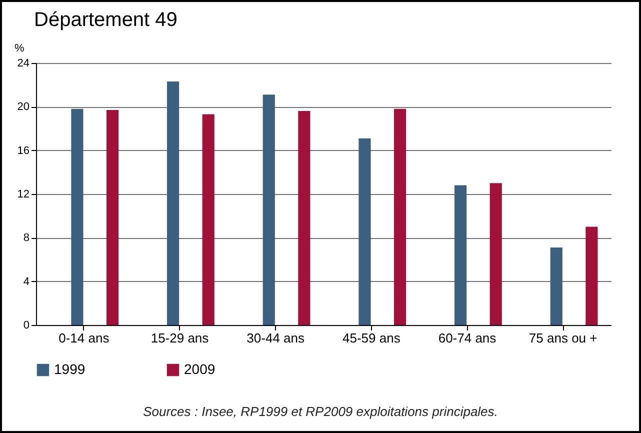 The image size is (641, 433). Describe the element at coordinates (84, 338) in the screenshot. I see `x-tick-label: 0-14 ans` at that location.